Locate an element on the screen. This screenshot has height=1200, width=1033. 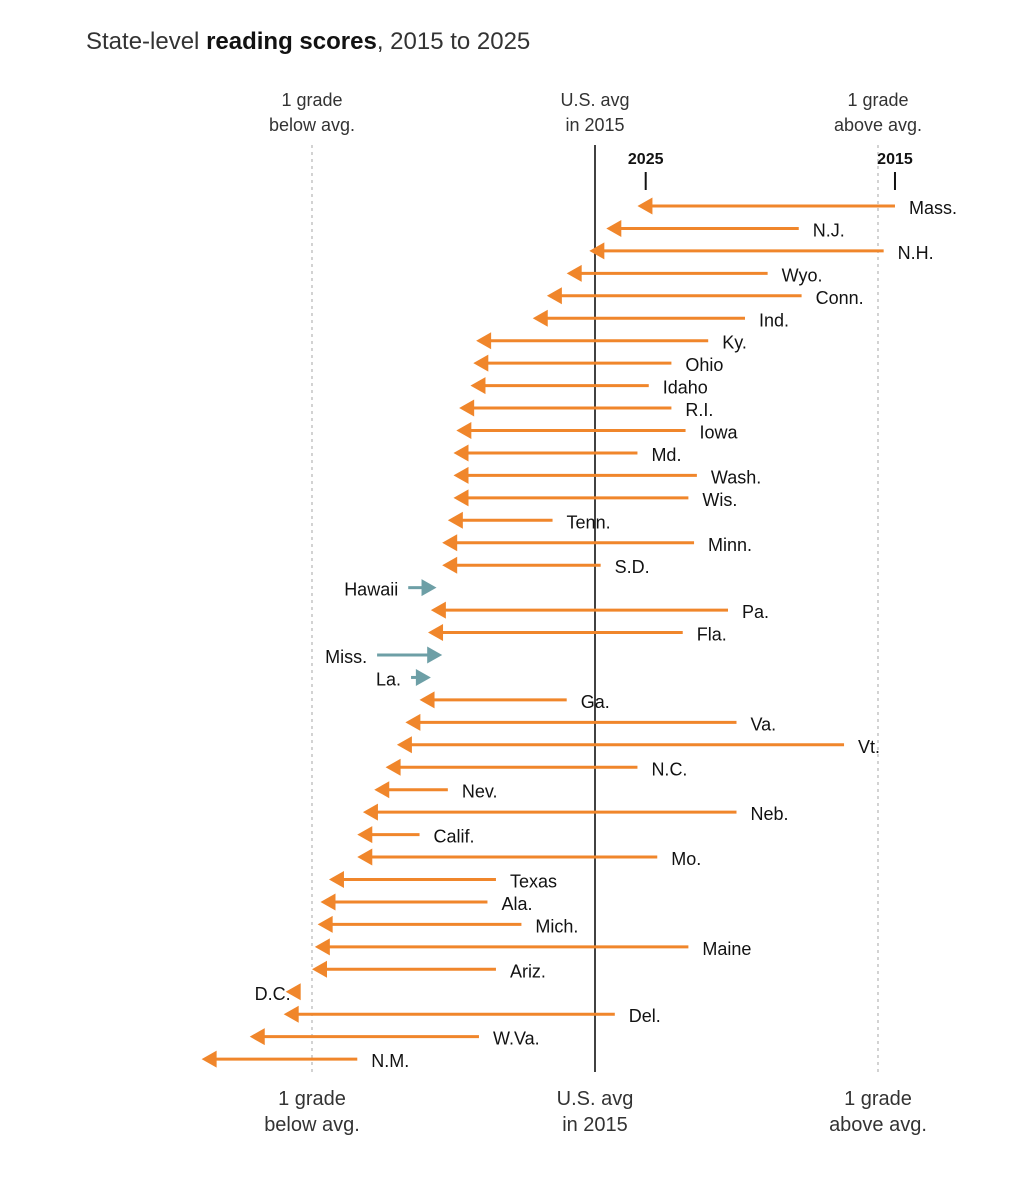
reference-label-top-2-1: above avg. is located at coordinates (878, 125).